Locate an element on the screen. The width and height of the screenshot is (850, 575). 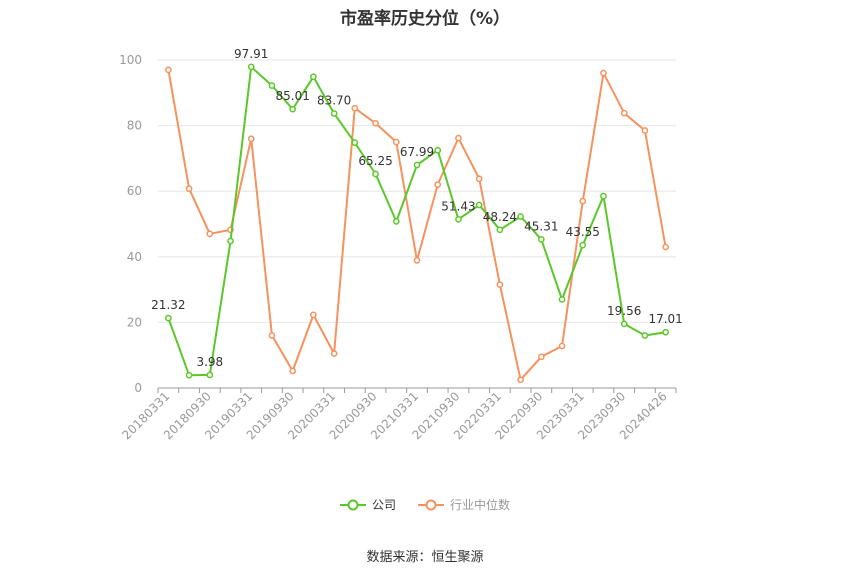
data-label: 97.91 is located at coordinates (251, 54).